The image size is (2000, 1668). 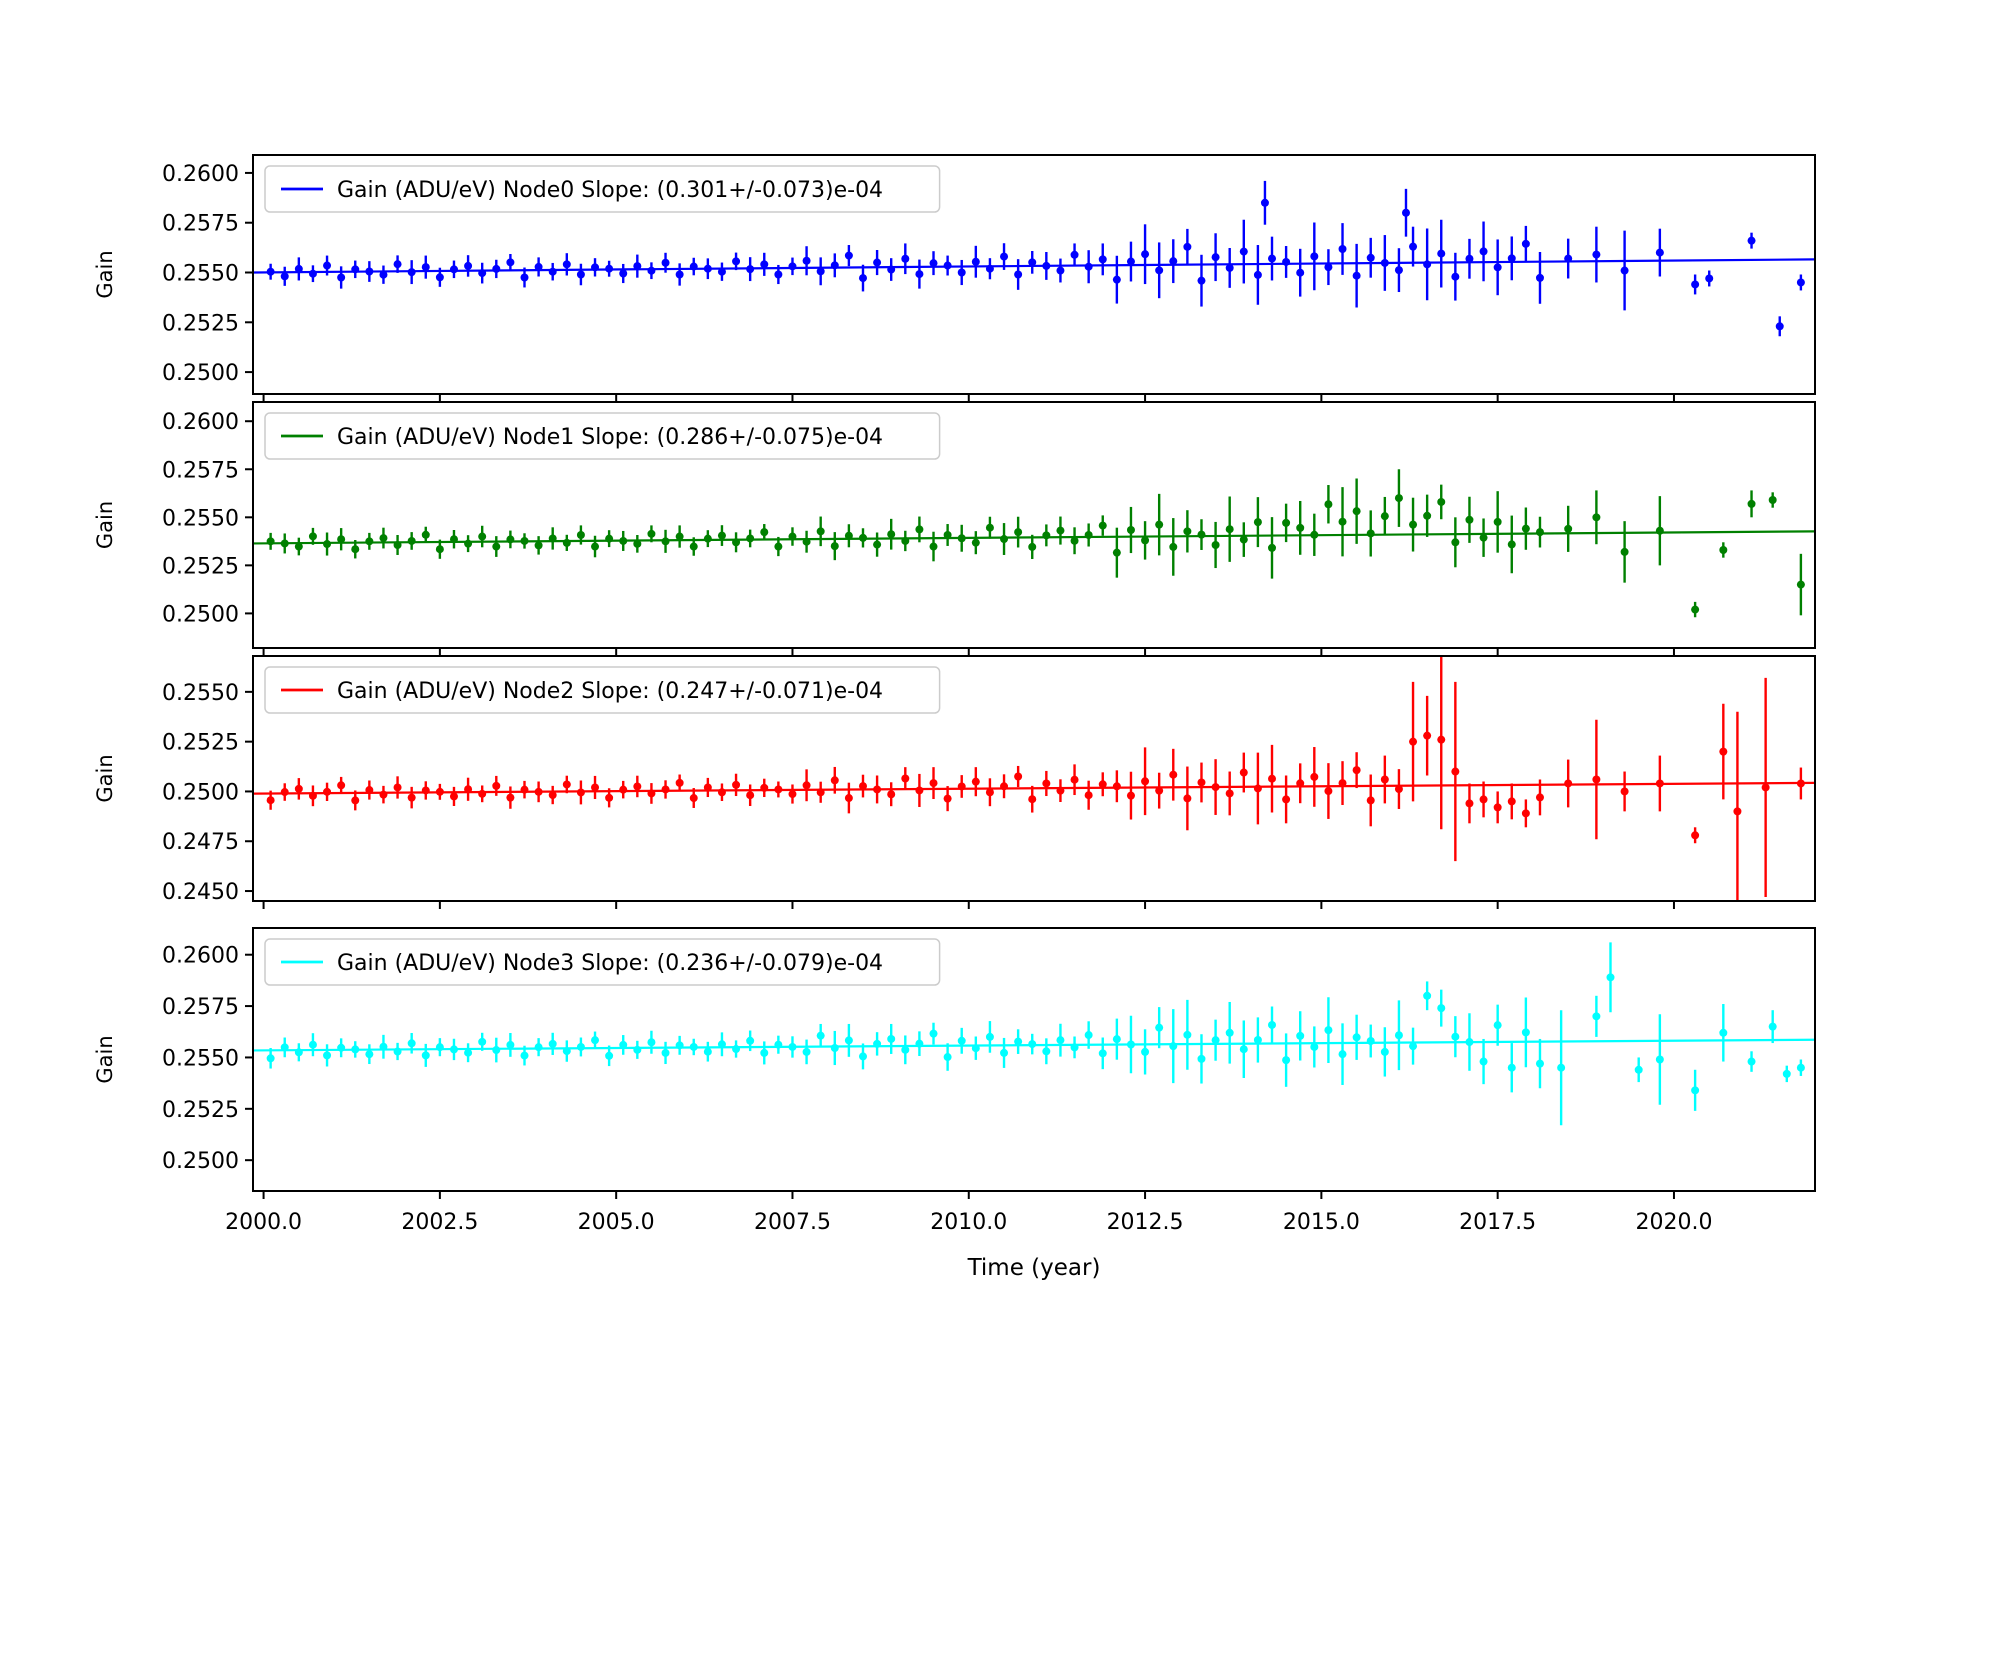 What do you see at coordinates (1034, 788) in the screenshot?
I see `fit-line` at bounding box center [1034, 788].